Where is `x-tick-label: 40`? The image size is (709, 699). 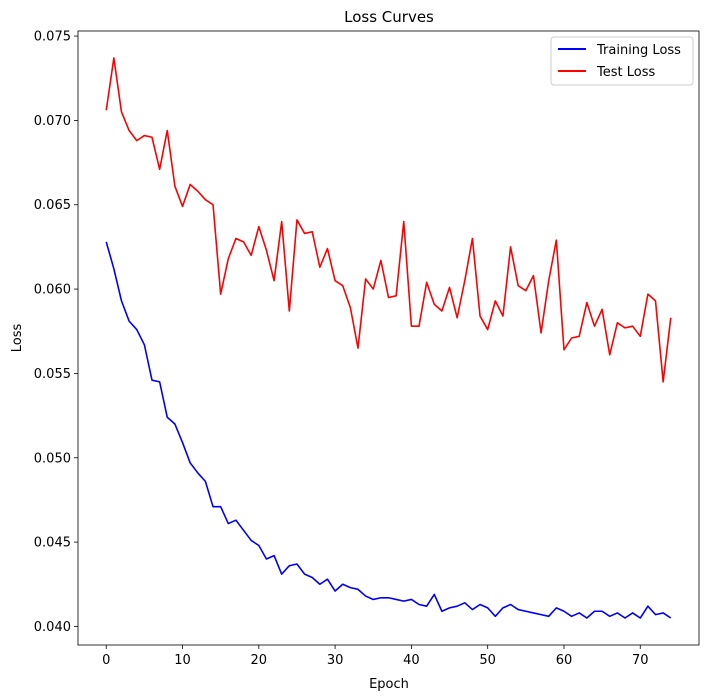
x-tick-label: 40 is located at coordinates (411, 660).